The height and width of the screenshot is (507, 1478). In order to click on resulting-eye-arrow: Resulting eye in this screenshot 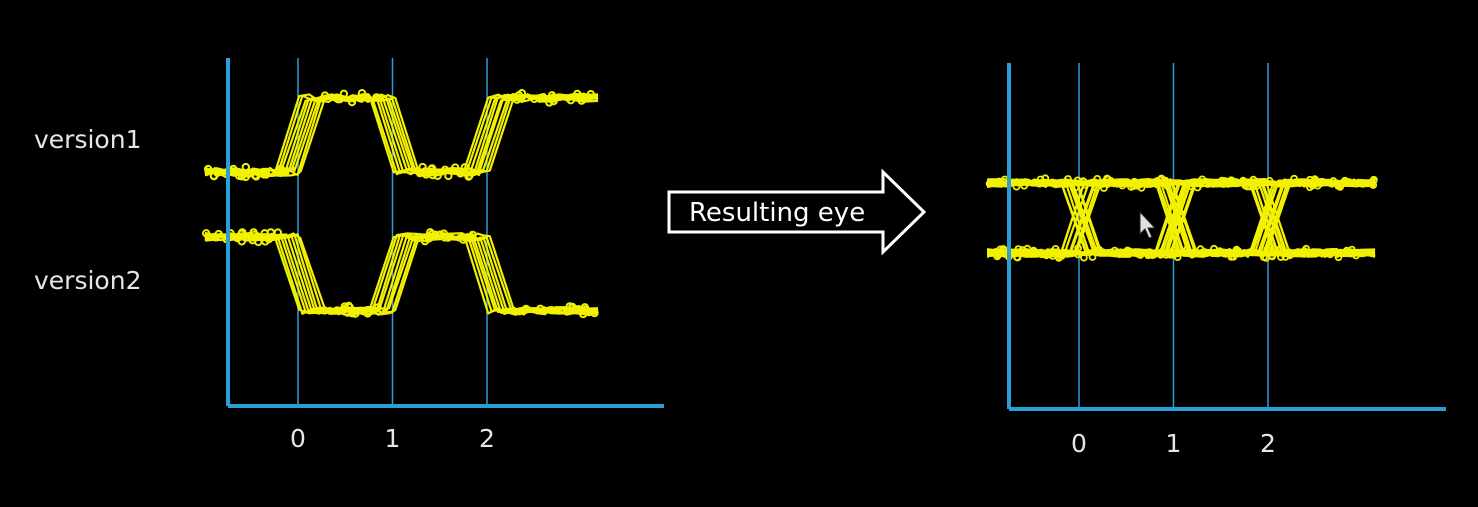, I will do `click(797, 212)`.